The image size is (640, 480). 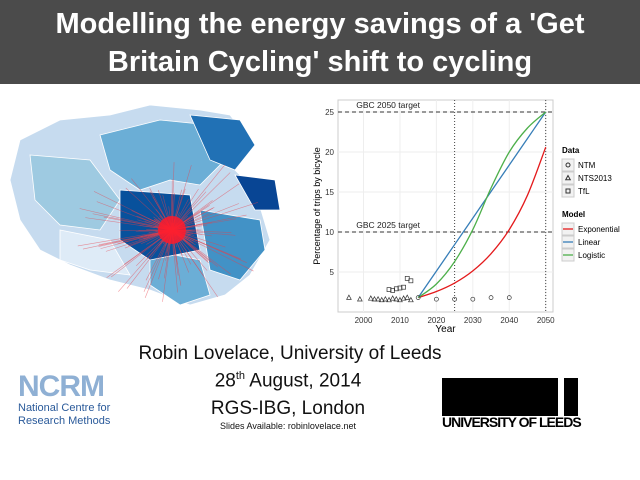 I want to click on x-tick-label: 2030, so click(x=473, y=320).